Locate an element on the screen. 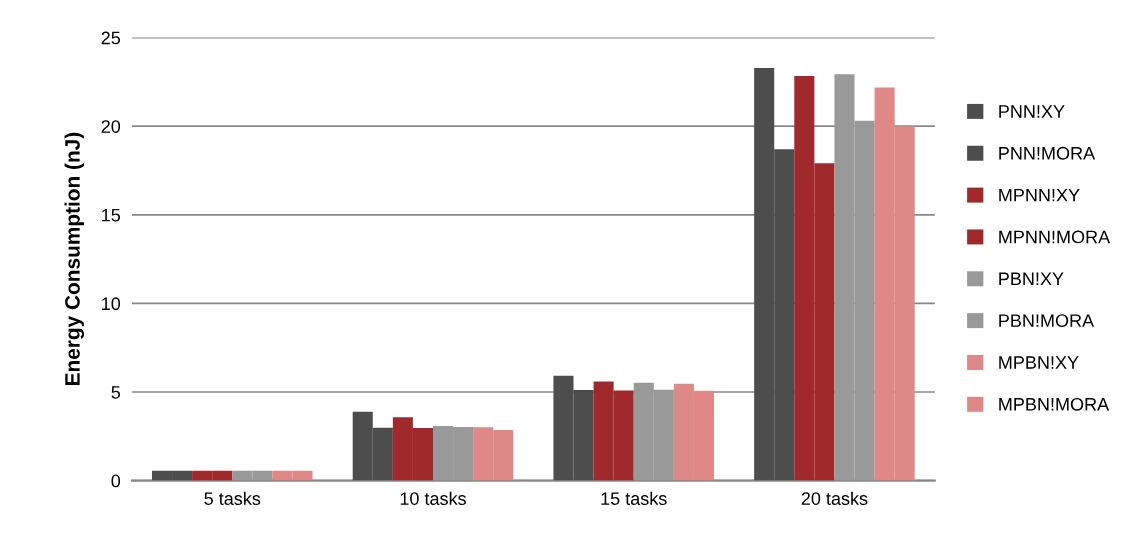 This screenshot has height=537, width=1147. y-tick-label: 25 is located at coordinates (111, 38).